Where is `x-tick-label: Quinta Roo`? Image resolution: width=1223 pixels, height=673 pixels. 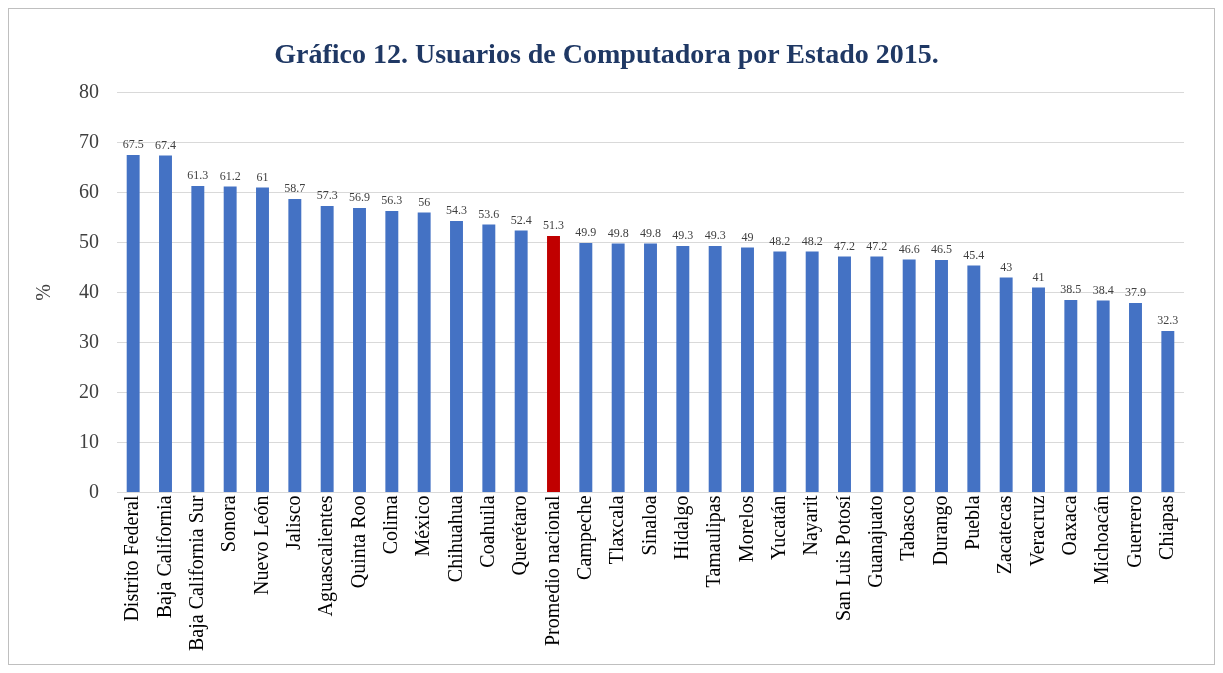
x-tick-label: Quinta Roo is located at coordinates (357, 542).